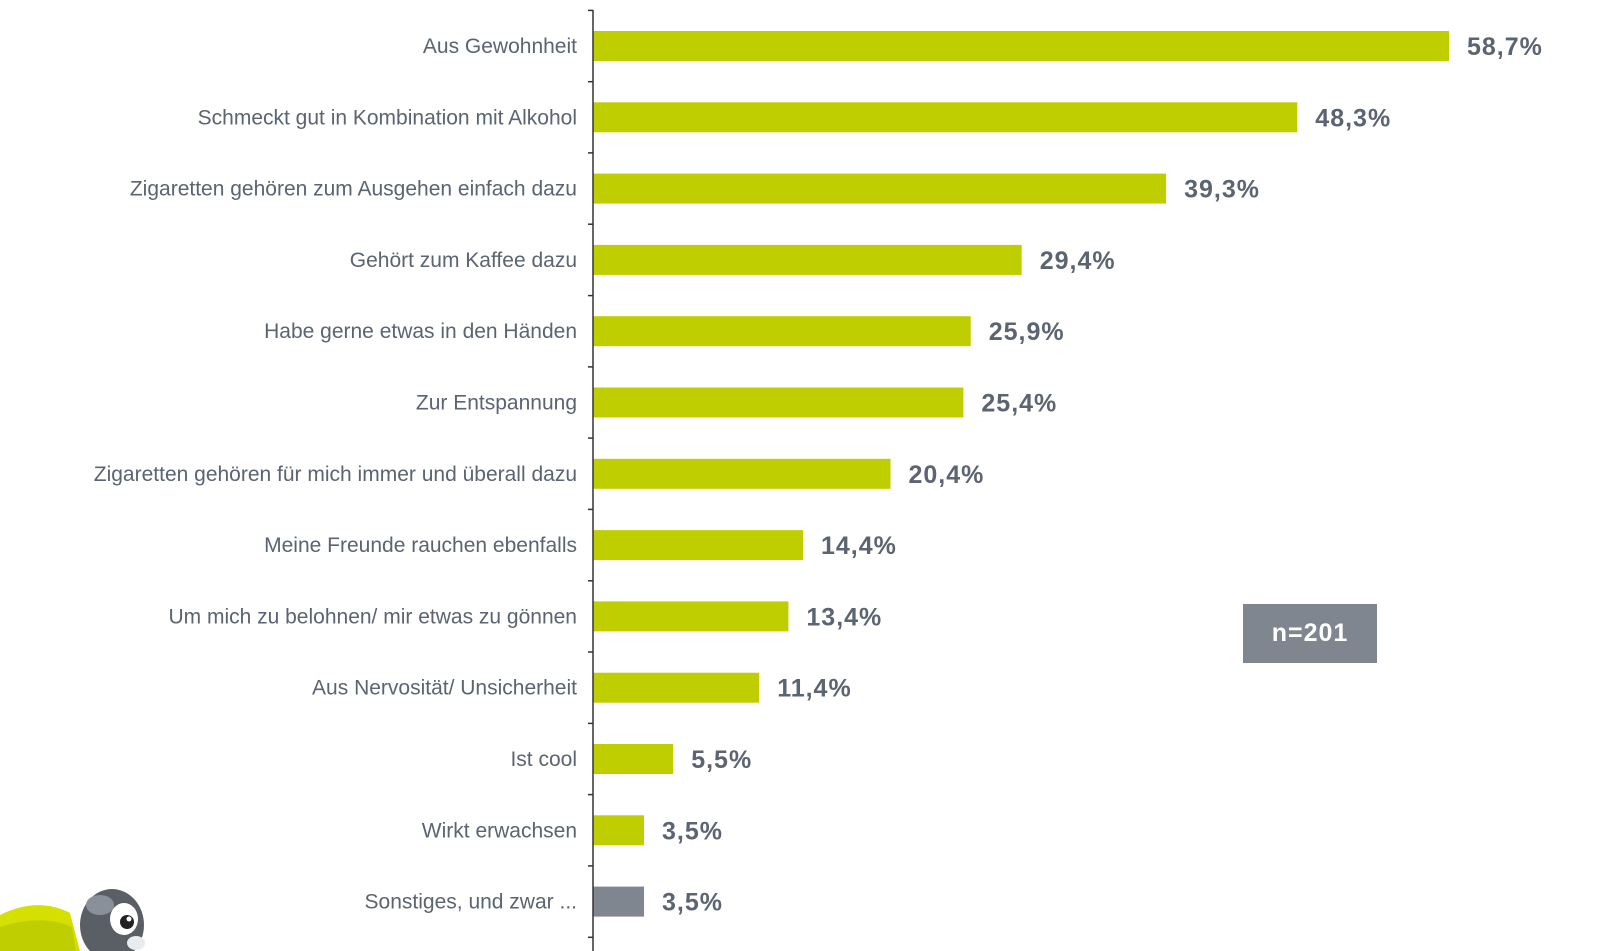 This screenshot has width=1600, height=951. I want to click on value-label: 29,4%, so click(1078, 261).